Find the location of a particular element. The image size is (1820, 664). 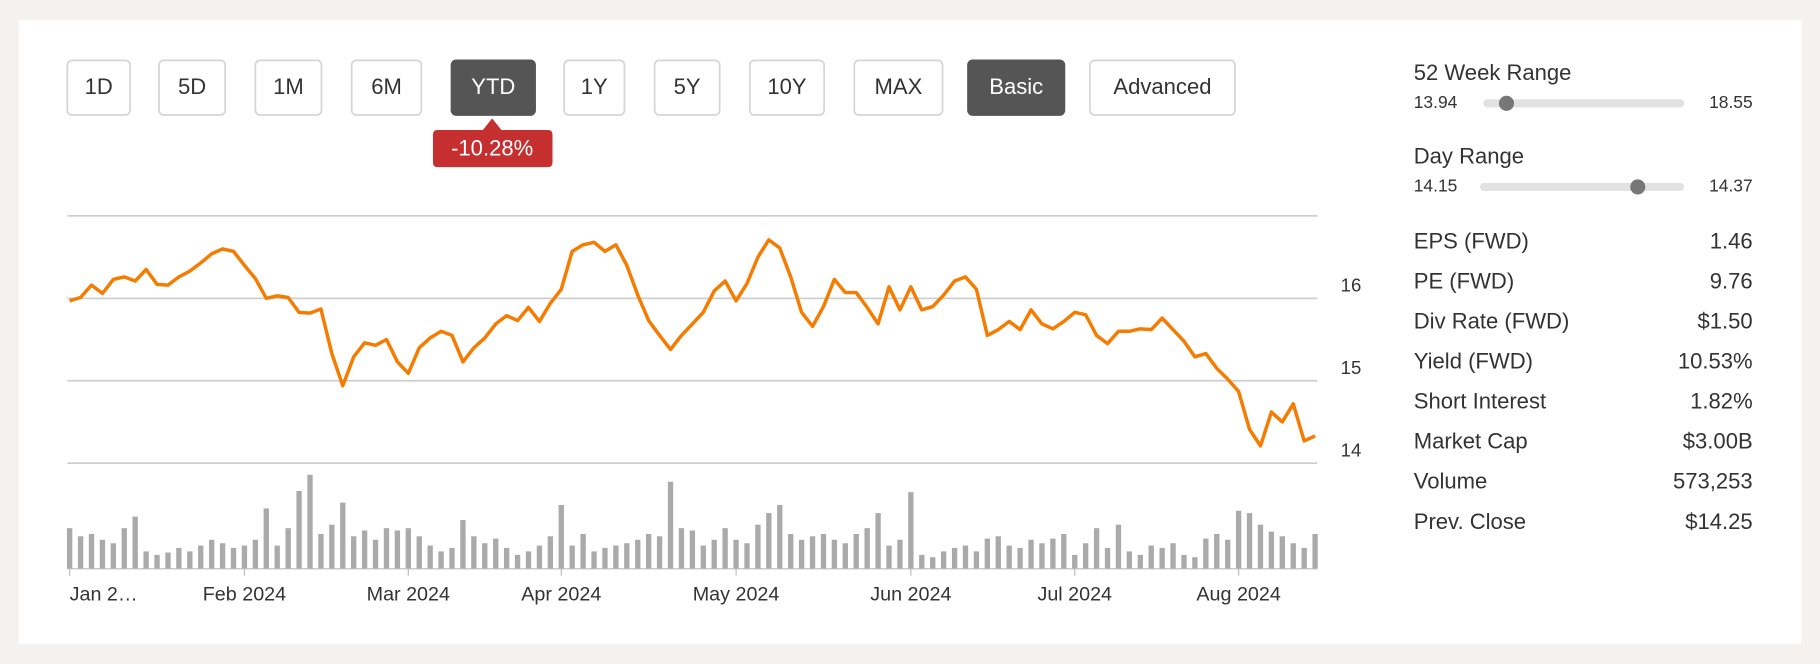

stat-value: 10.53% is located at coordinates (1715, 361).